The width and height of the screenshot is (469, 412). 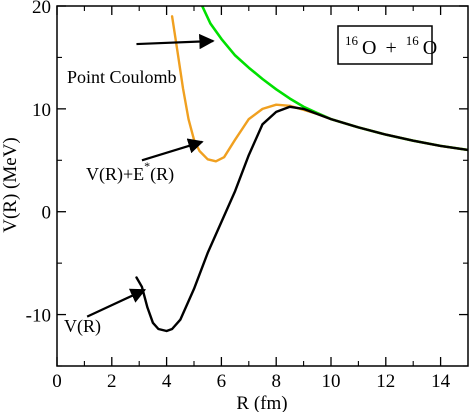 What do you see at coordinates (38, 316) in the screenshot?
I see `y-tick-label: -10` at bounding box center [38, 316].